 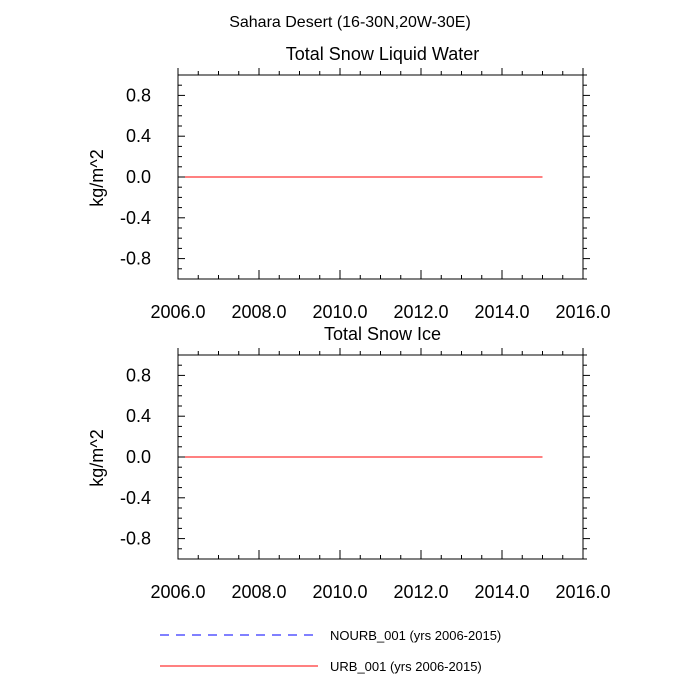 I want to click on legend-label: URB_001 (yrs 2006-2015), so click(x=406, y=666).